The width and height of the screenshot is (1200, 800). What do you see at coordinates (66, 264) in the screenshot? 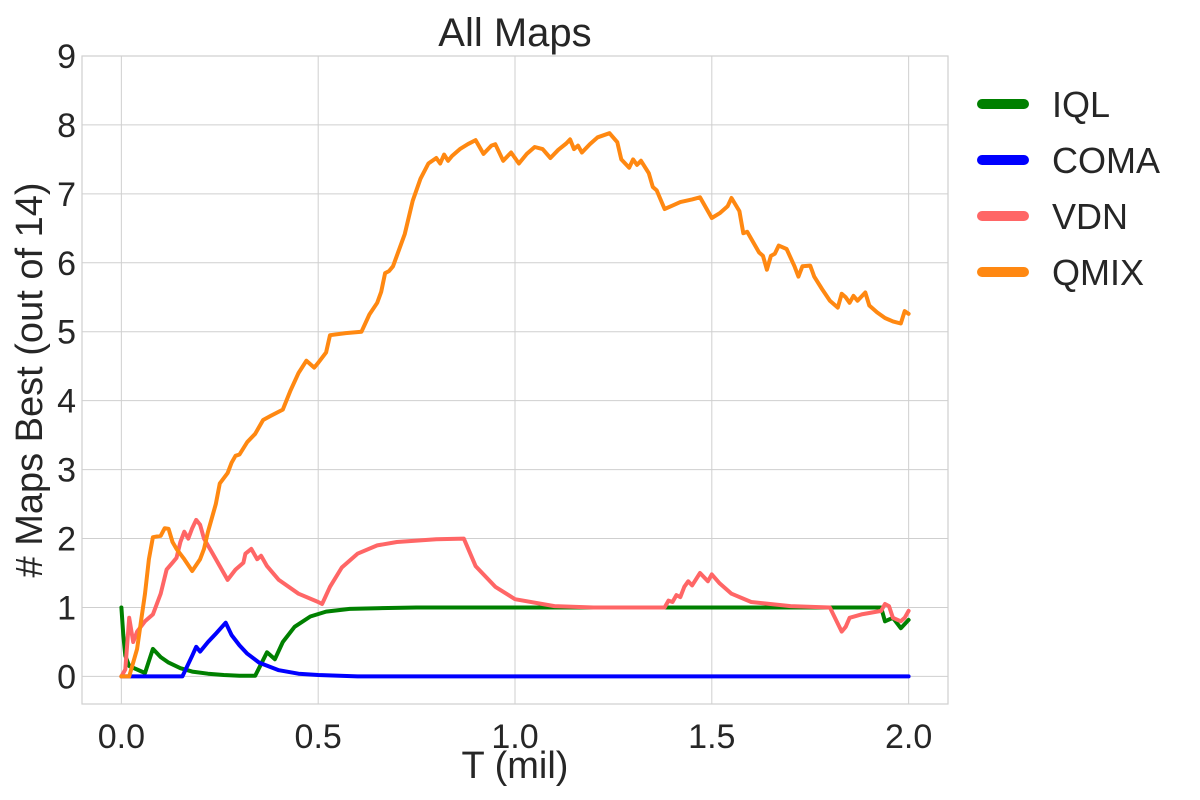
I see `y-tick-label: 6` at bounding box center [66, 264].